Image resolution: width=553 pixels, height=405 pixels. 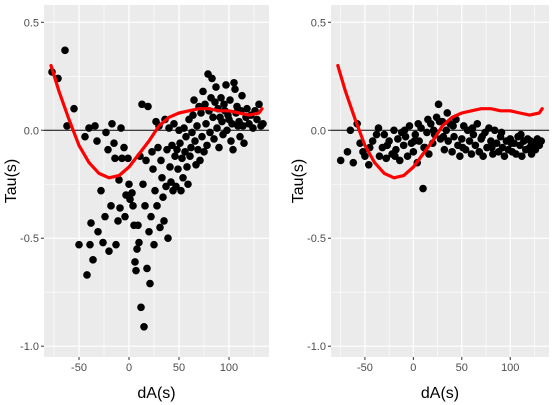 I want to click on y-tick-label: 0.0, so click(x=318, y=131).